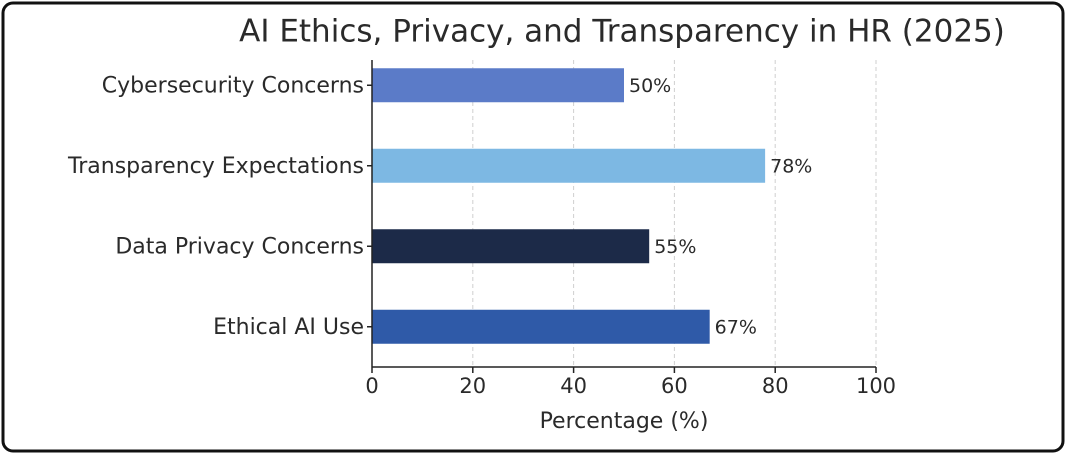 The height and width of the screenshot is (455, 1066). Describe the element at coordinates (675, 247) in the screenshot. I see `value-label: 55%` at that location.